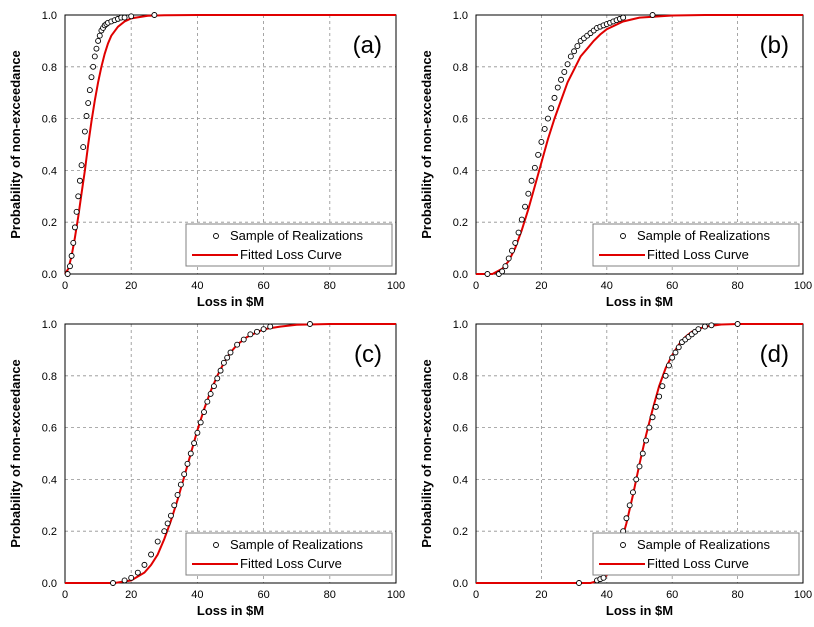  Describe the element at coordinates (696, 554) in the screenshot. I see `legend-box` at that location.